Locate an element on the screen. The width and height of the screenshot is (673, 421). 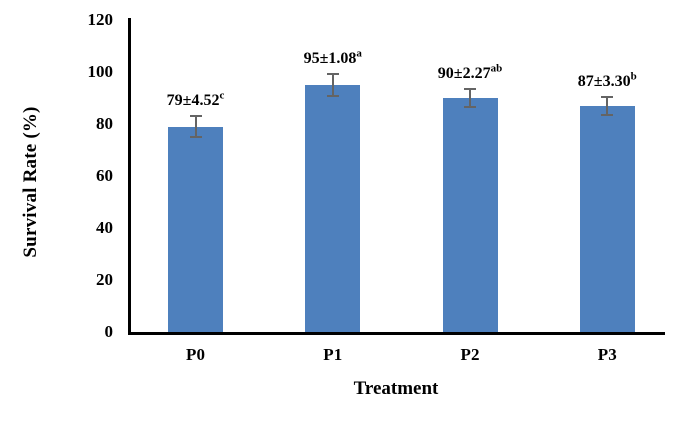
y-axis-line is located at coordinates (129, 176).